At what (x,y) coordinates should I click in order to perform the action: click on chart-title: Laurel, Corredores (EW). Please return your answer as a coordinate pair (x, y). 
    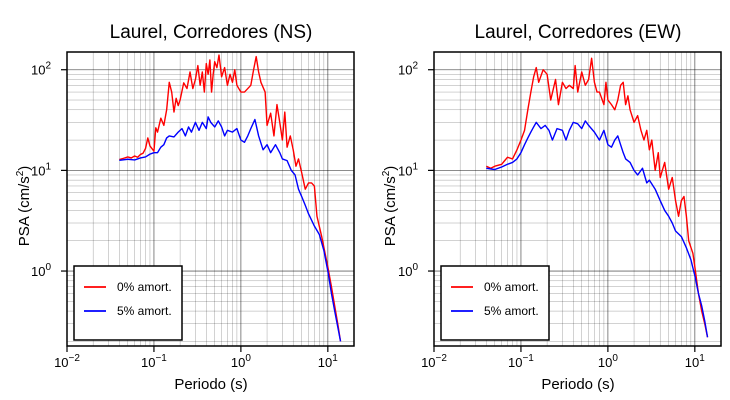
    Looking at the image, I should click on (578, 32).